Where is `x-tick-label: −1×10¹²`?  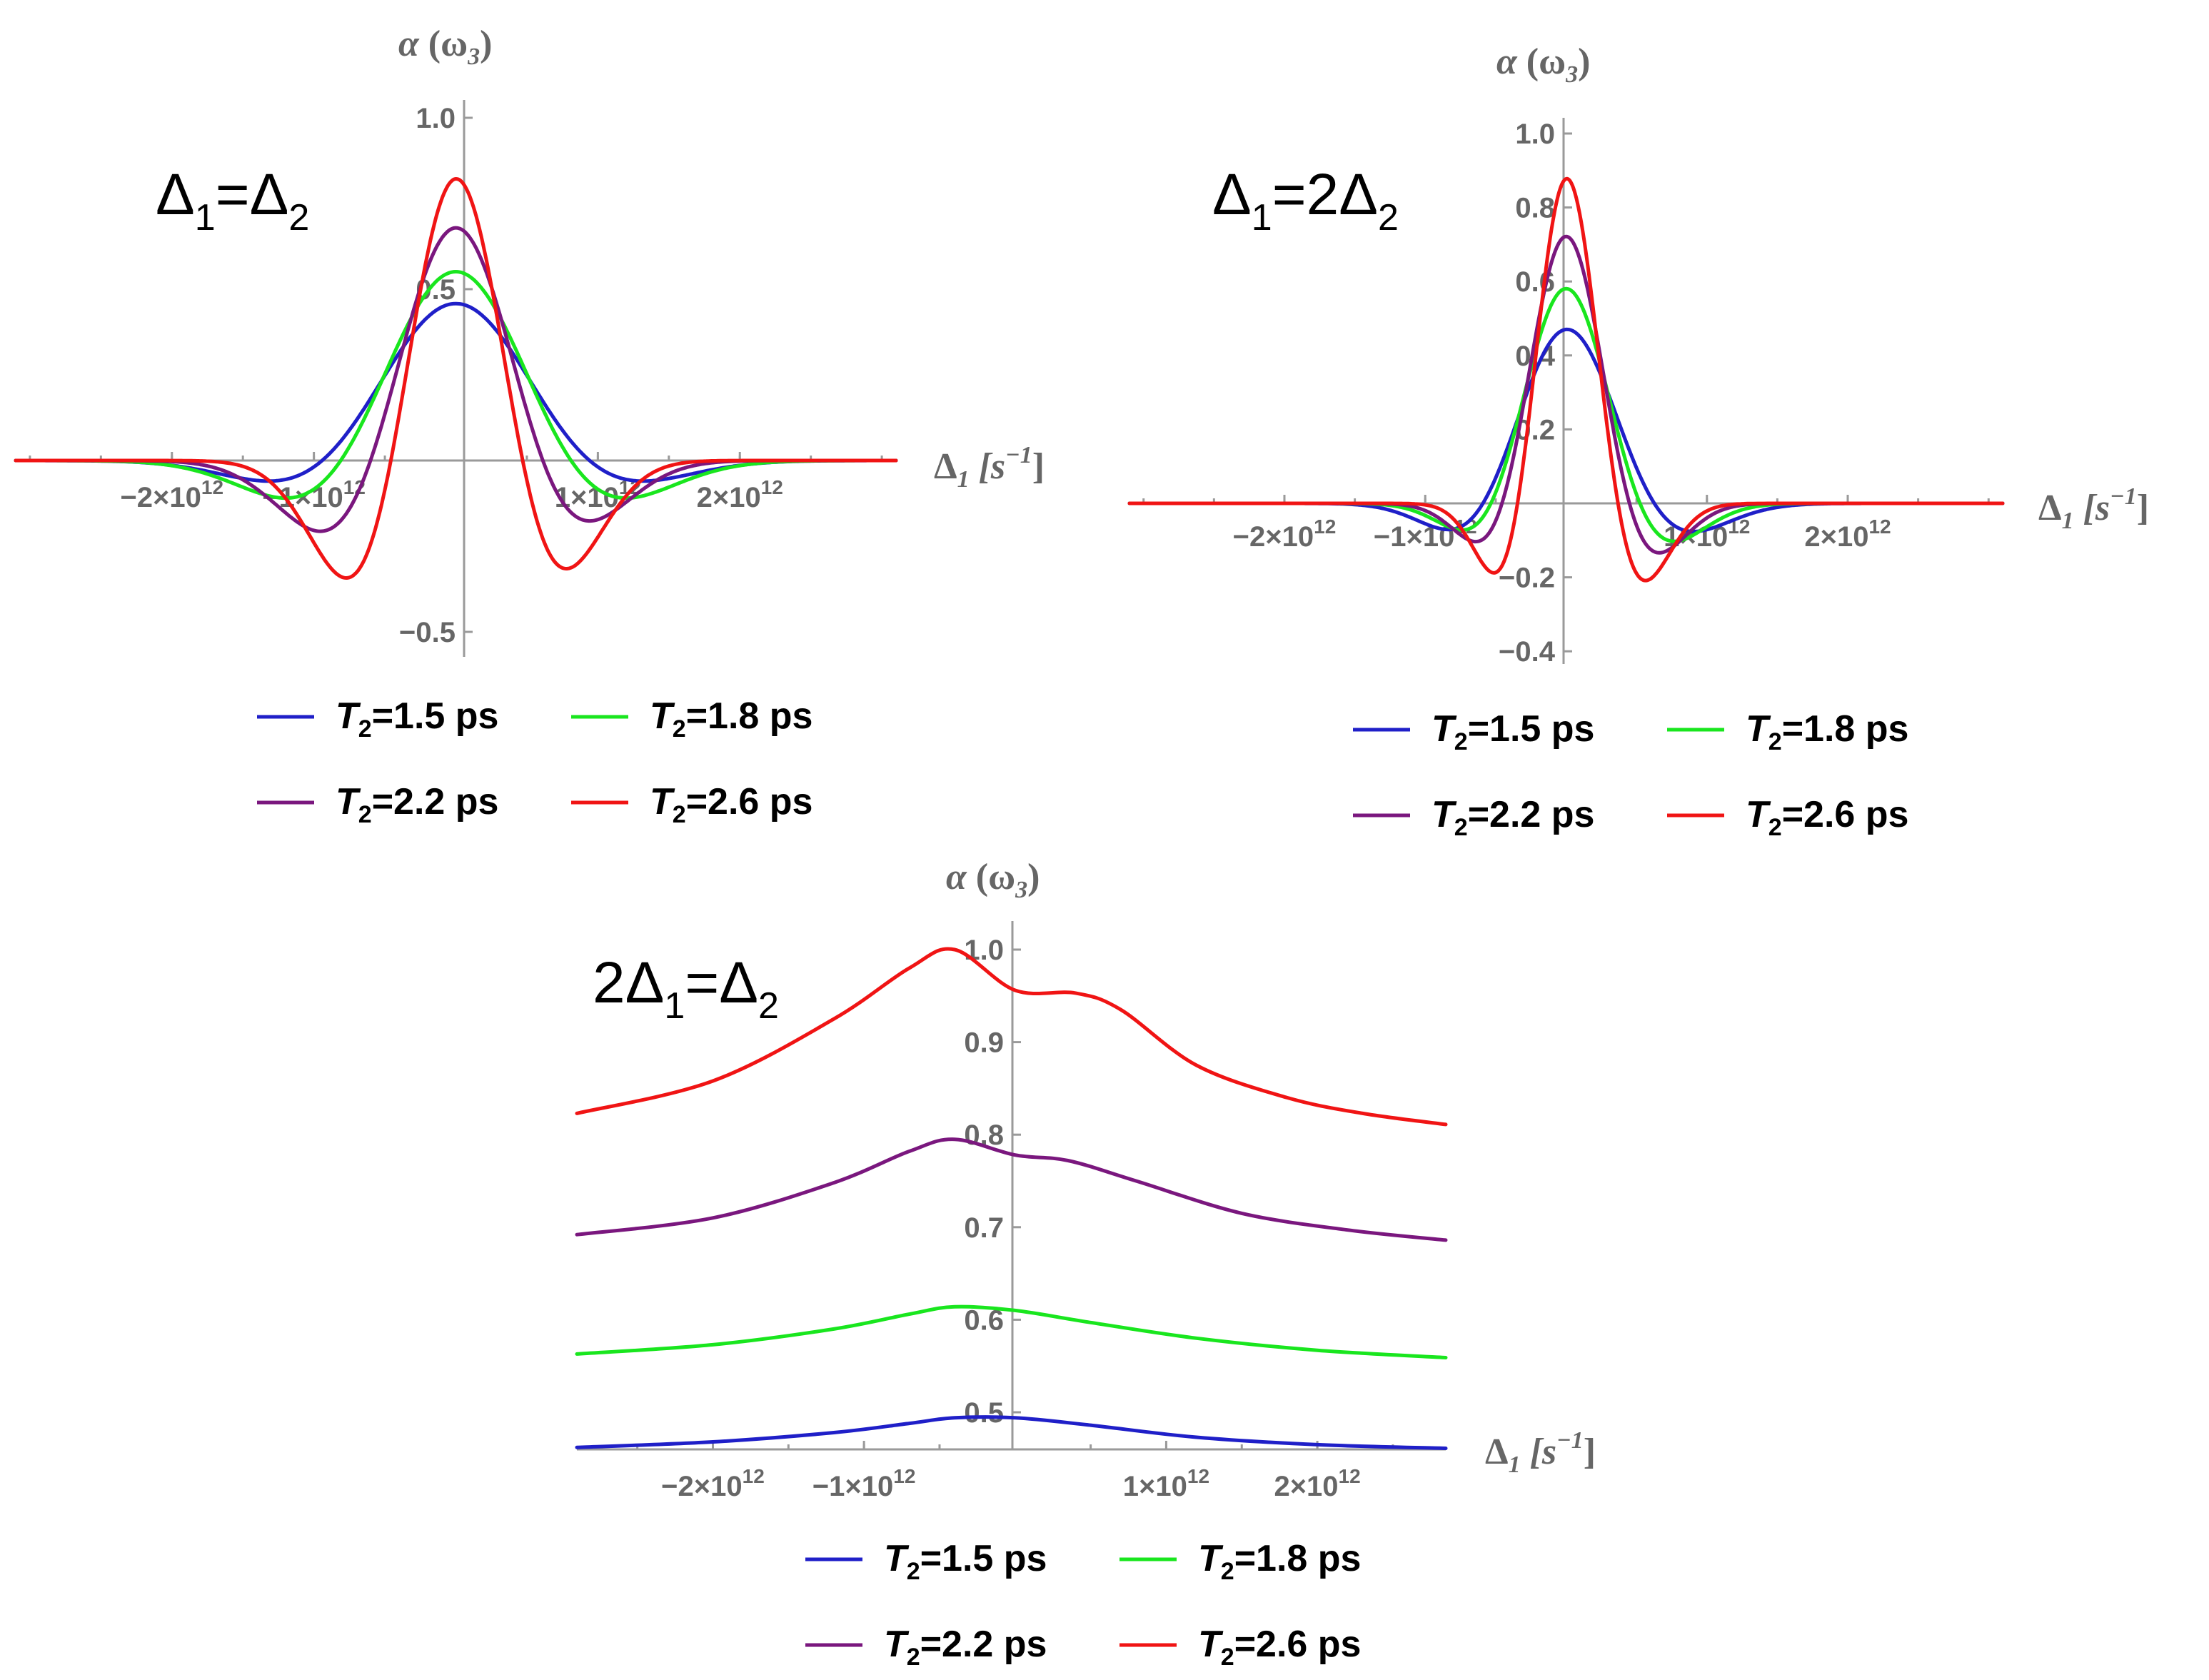 x-tick-label: −1×10¹² is located at coordinates (864, 1483).